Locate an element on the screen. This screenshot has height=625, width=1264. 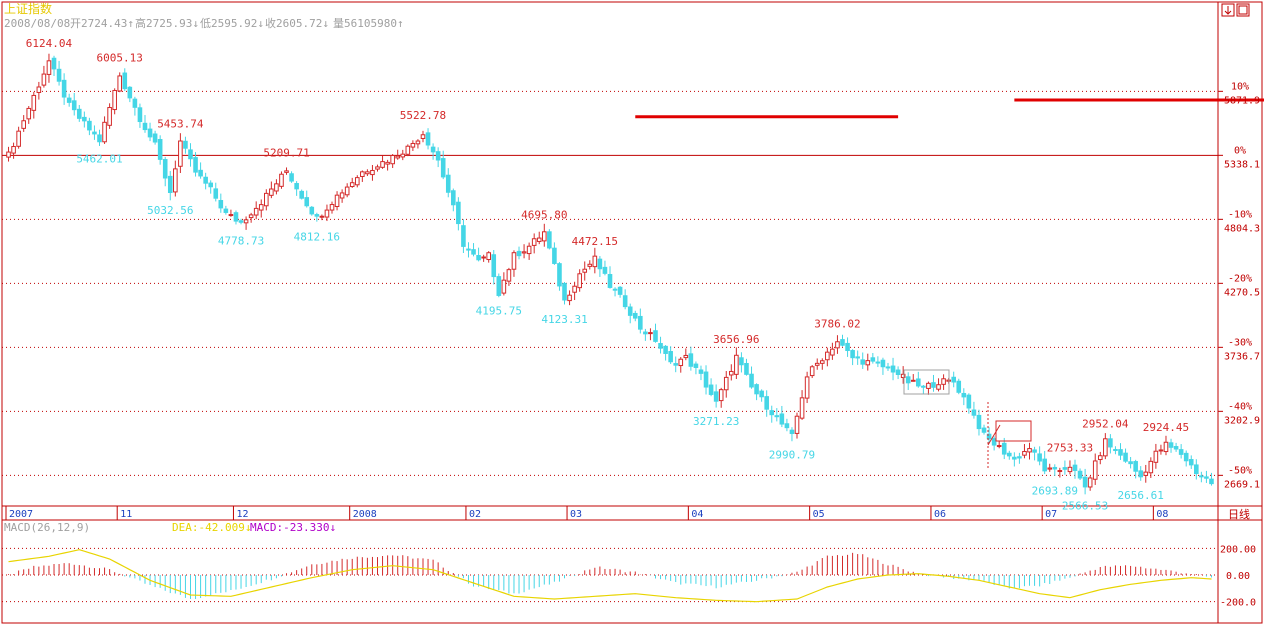
info-open: 开2724.43↑ is located at coordinates (102, 23).